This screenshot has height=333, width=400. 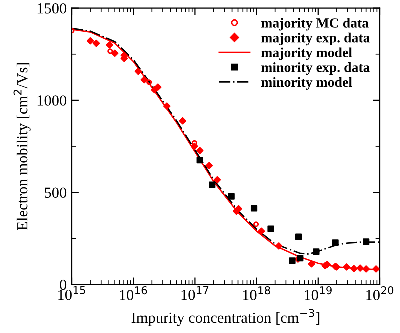 I want to click on x-tick-label: 10$^{20}$, so click(x=380, y=293).